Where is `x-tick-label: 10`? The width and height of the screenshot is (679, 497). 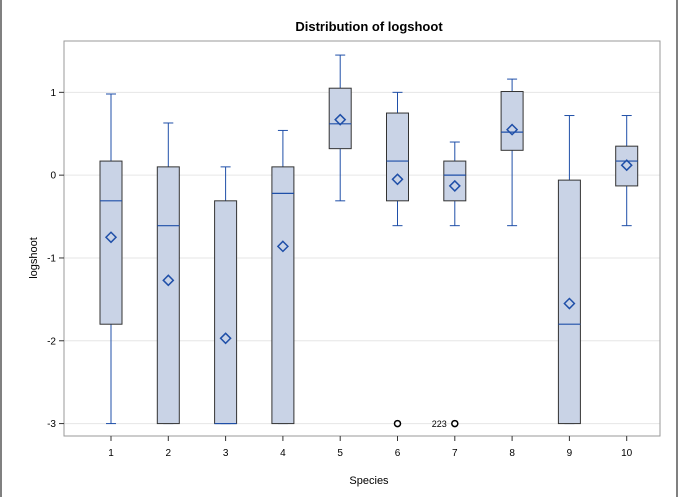 x-tick-label: 10 is located at coordinates (627, 453).